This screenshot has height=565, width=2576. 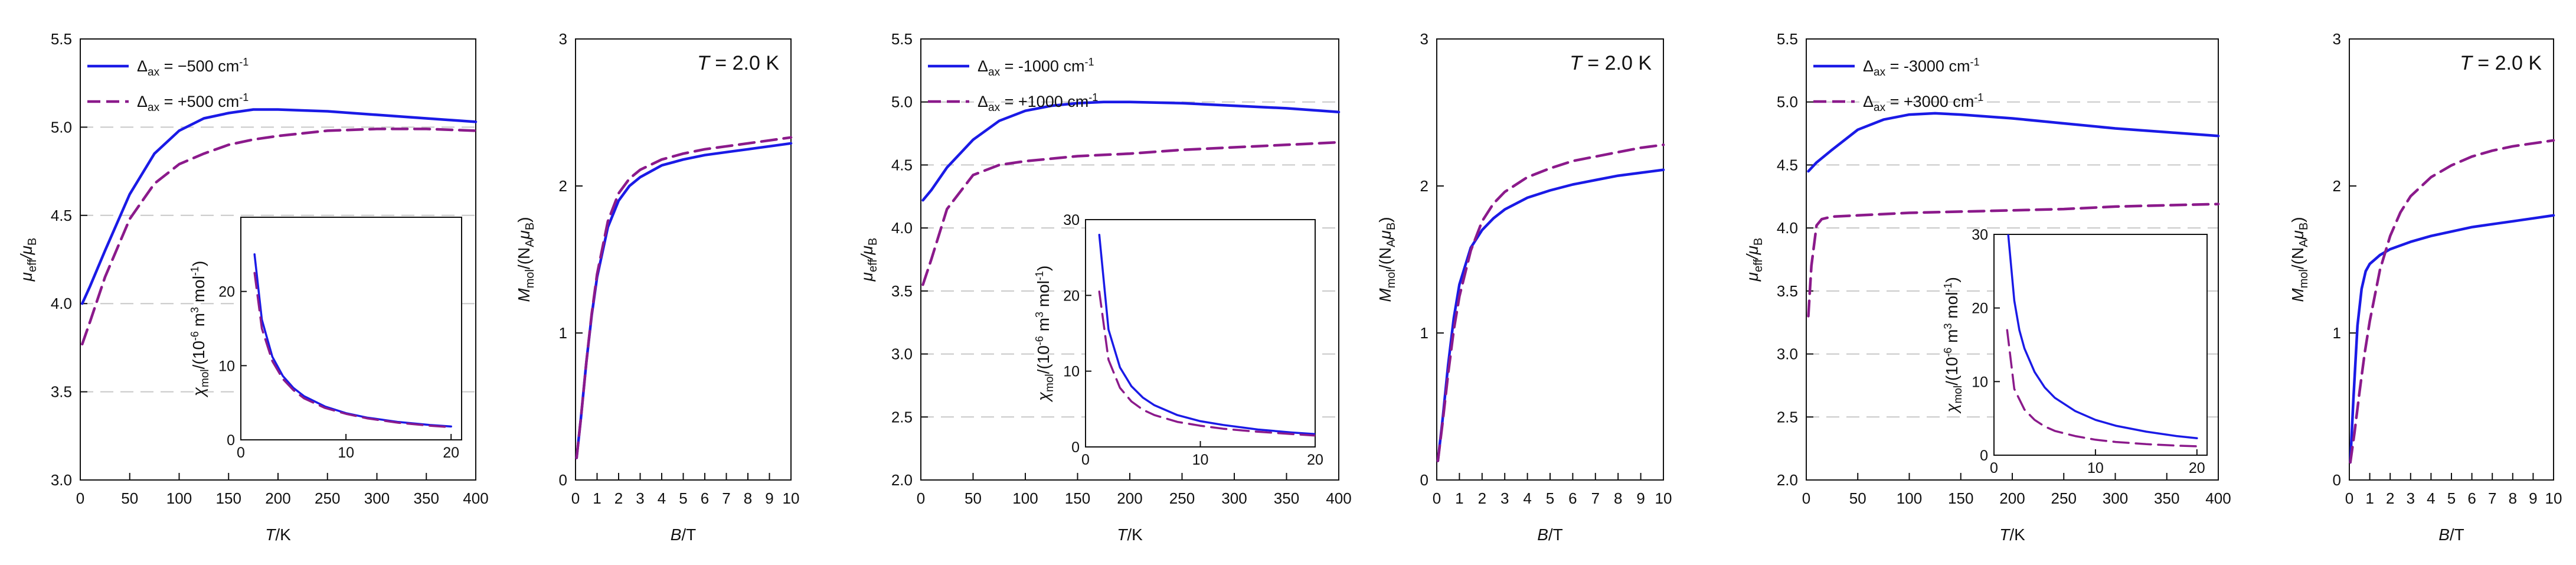 What do you see at coordinates (1424, 186) in the screenshot?
I see `y-tick-label: 2` at bounding box center [1424, 186].